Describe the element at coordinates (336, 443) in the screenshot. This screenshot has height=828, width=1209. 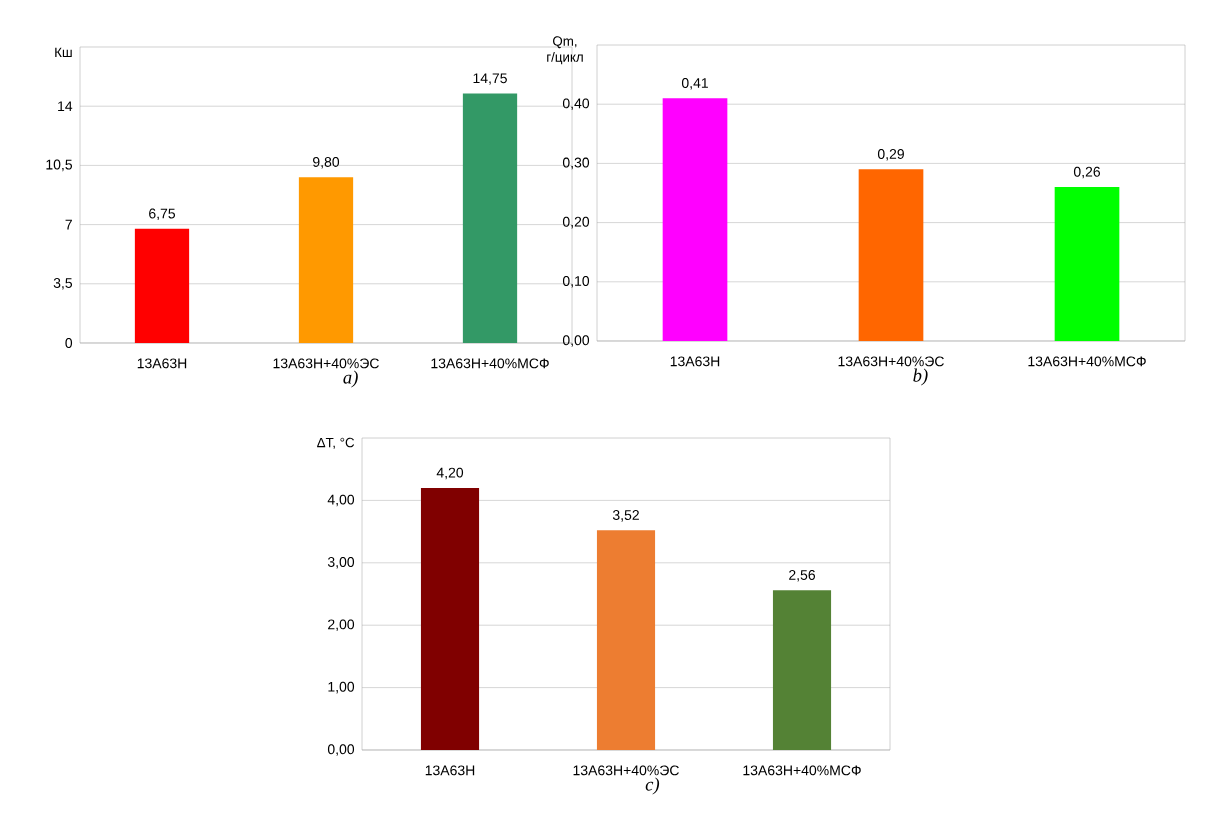
I see `y-axis-title: ΔT, °C` at that location.